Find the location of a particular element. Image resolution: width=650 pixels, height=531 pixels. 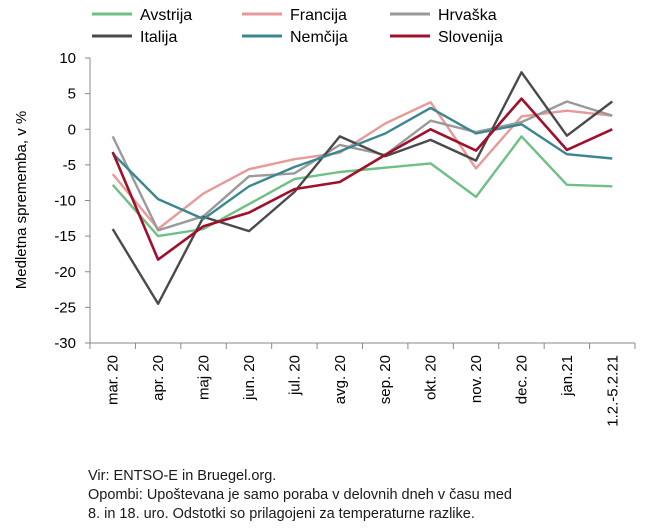

y-axis-label: Medletna sprememba, v % is located at coordinates (21, 200).